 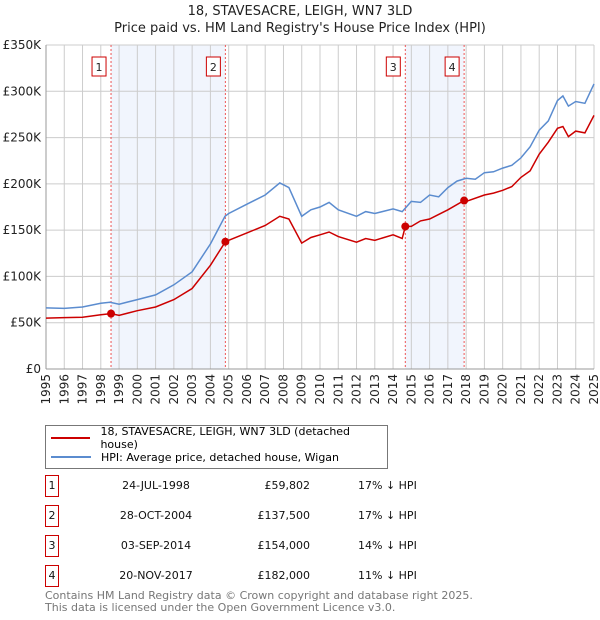 What do you see at coordinates (245, 486) in the screenshot?
I see `table-row: 1 24-JUL-1998 £59,802 17% ↓ HPI` at bounding box center [245, 486].